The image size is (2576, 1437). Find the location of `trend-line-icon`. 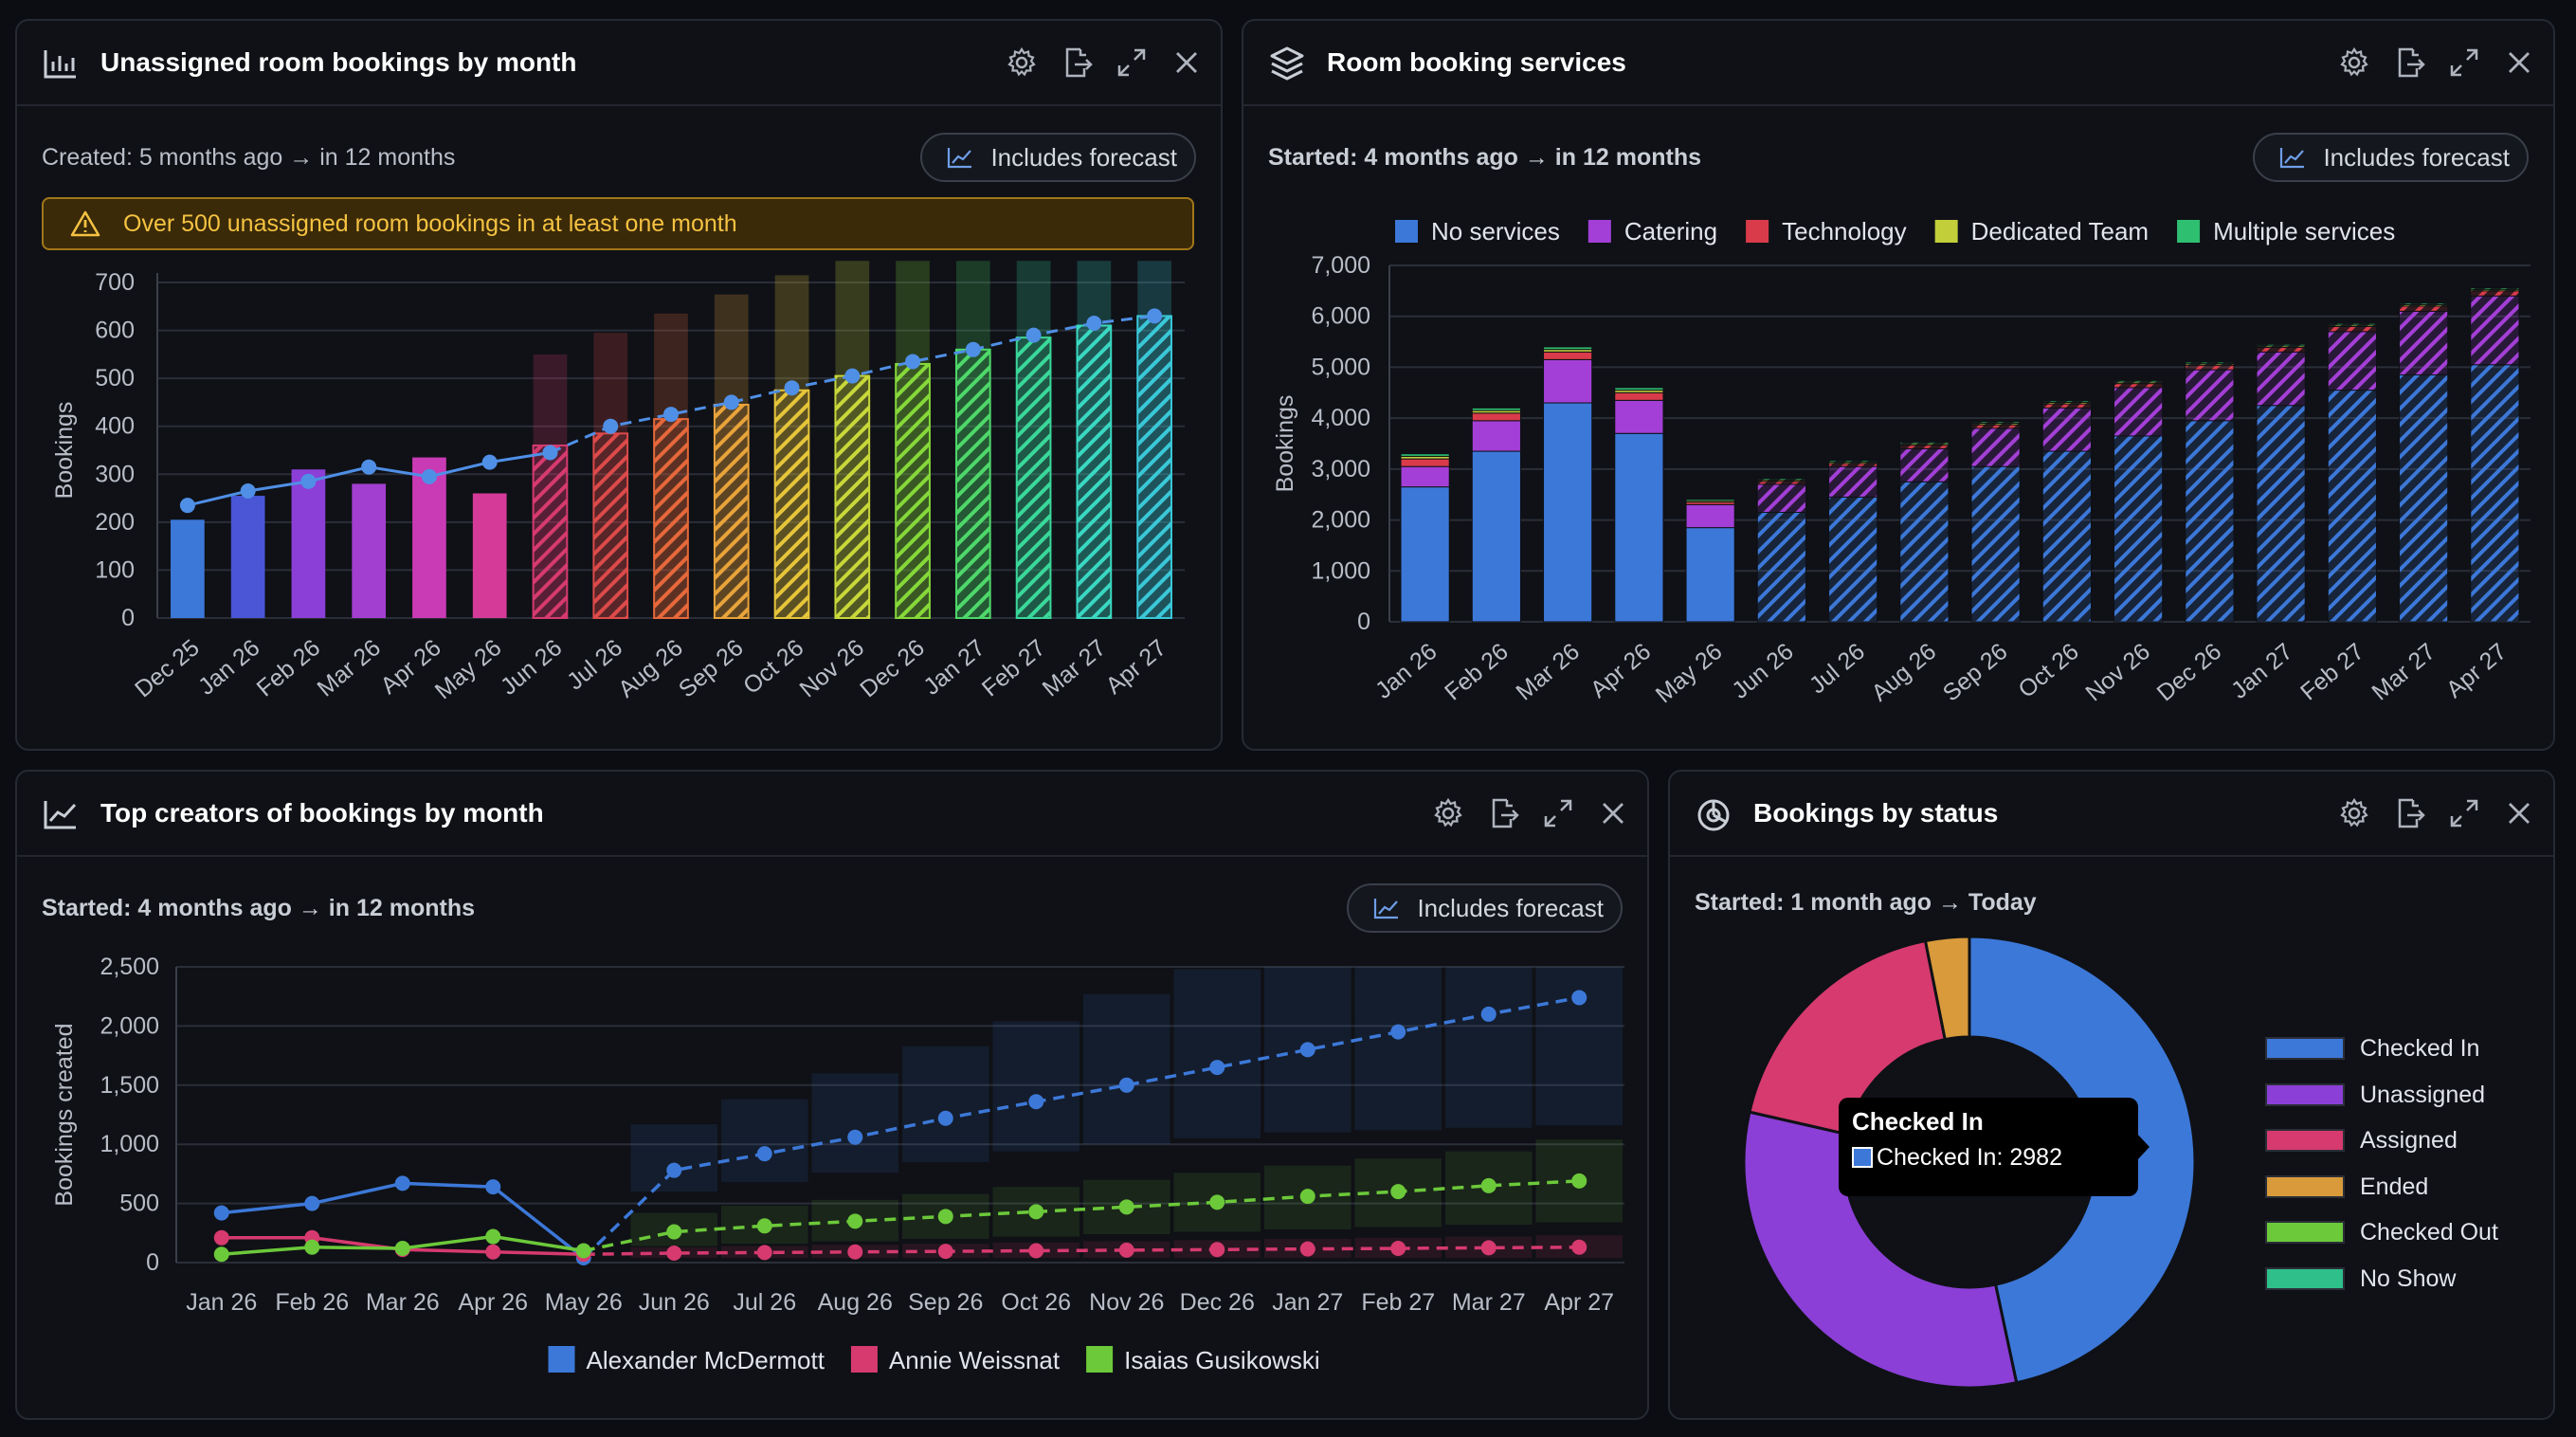

trend-line-icon is located at coordinates (2292, 159).